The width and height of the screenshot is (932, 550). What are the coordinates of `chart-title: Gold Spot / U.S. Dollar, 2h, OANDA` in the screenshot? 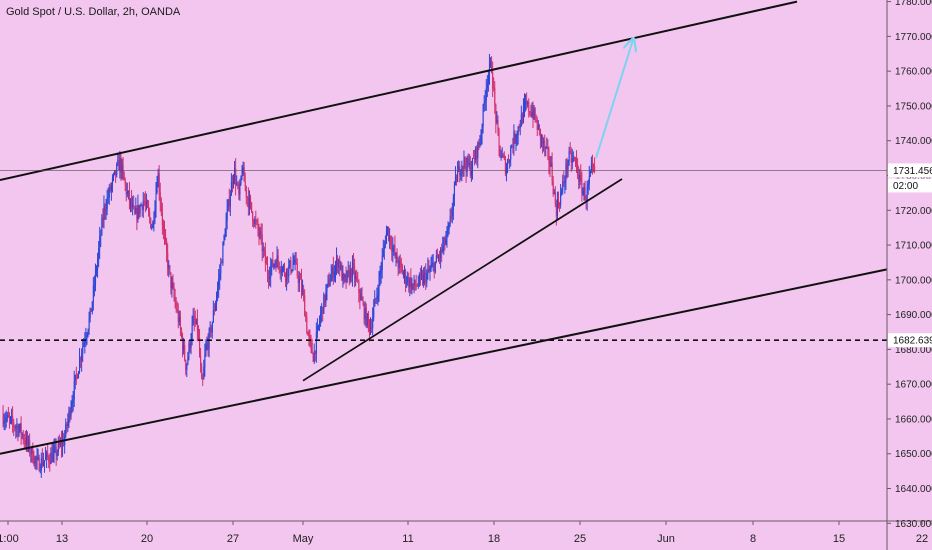 It's located at (93, 12).